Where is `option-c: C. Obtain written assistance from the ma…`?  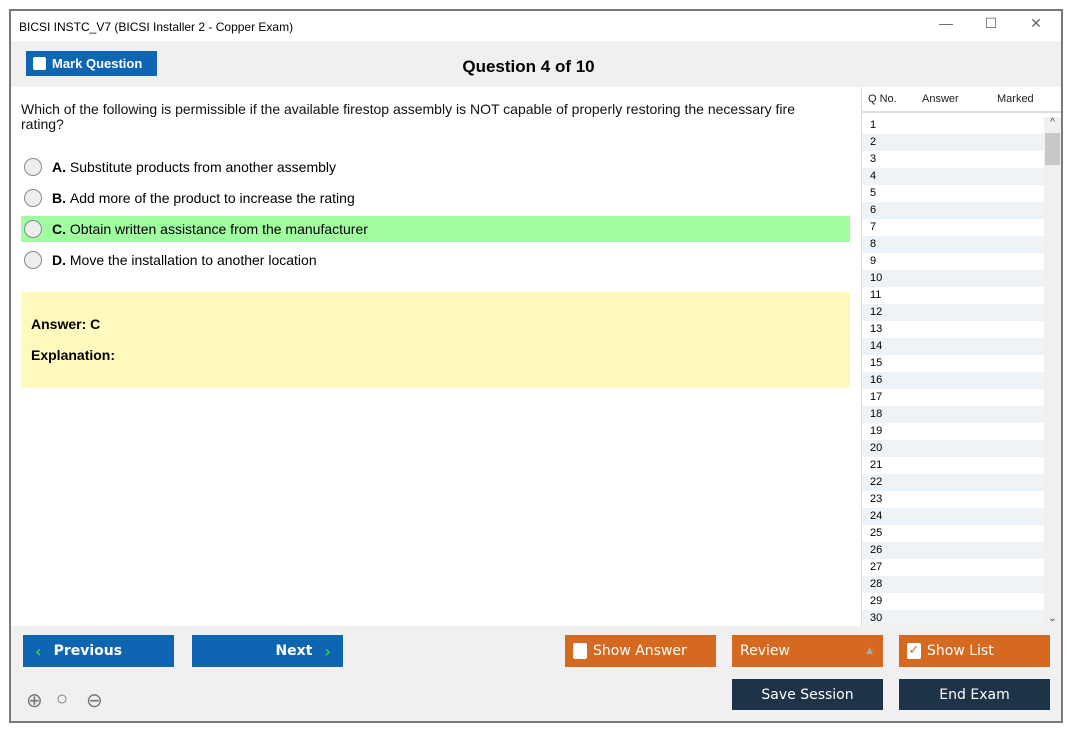 option-c: C. Obtain written assistance from the ma… is located at coordinates (435, 229).